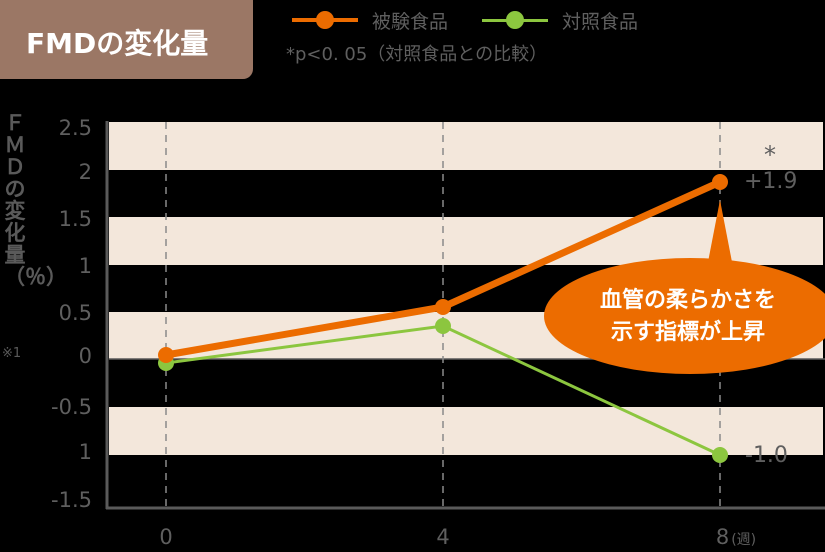 The width and height of the screenshot is (825, 552). Describe the element at coordinates (12, 353) in the screenshot. I see `y-axis-label-note: ※1` at that location.